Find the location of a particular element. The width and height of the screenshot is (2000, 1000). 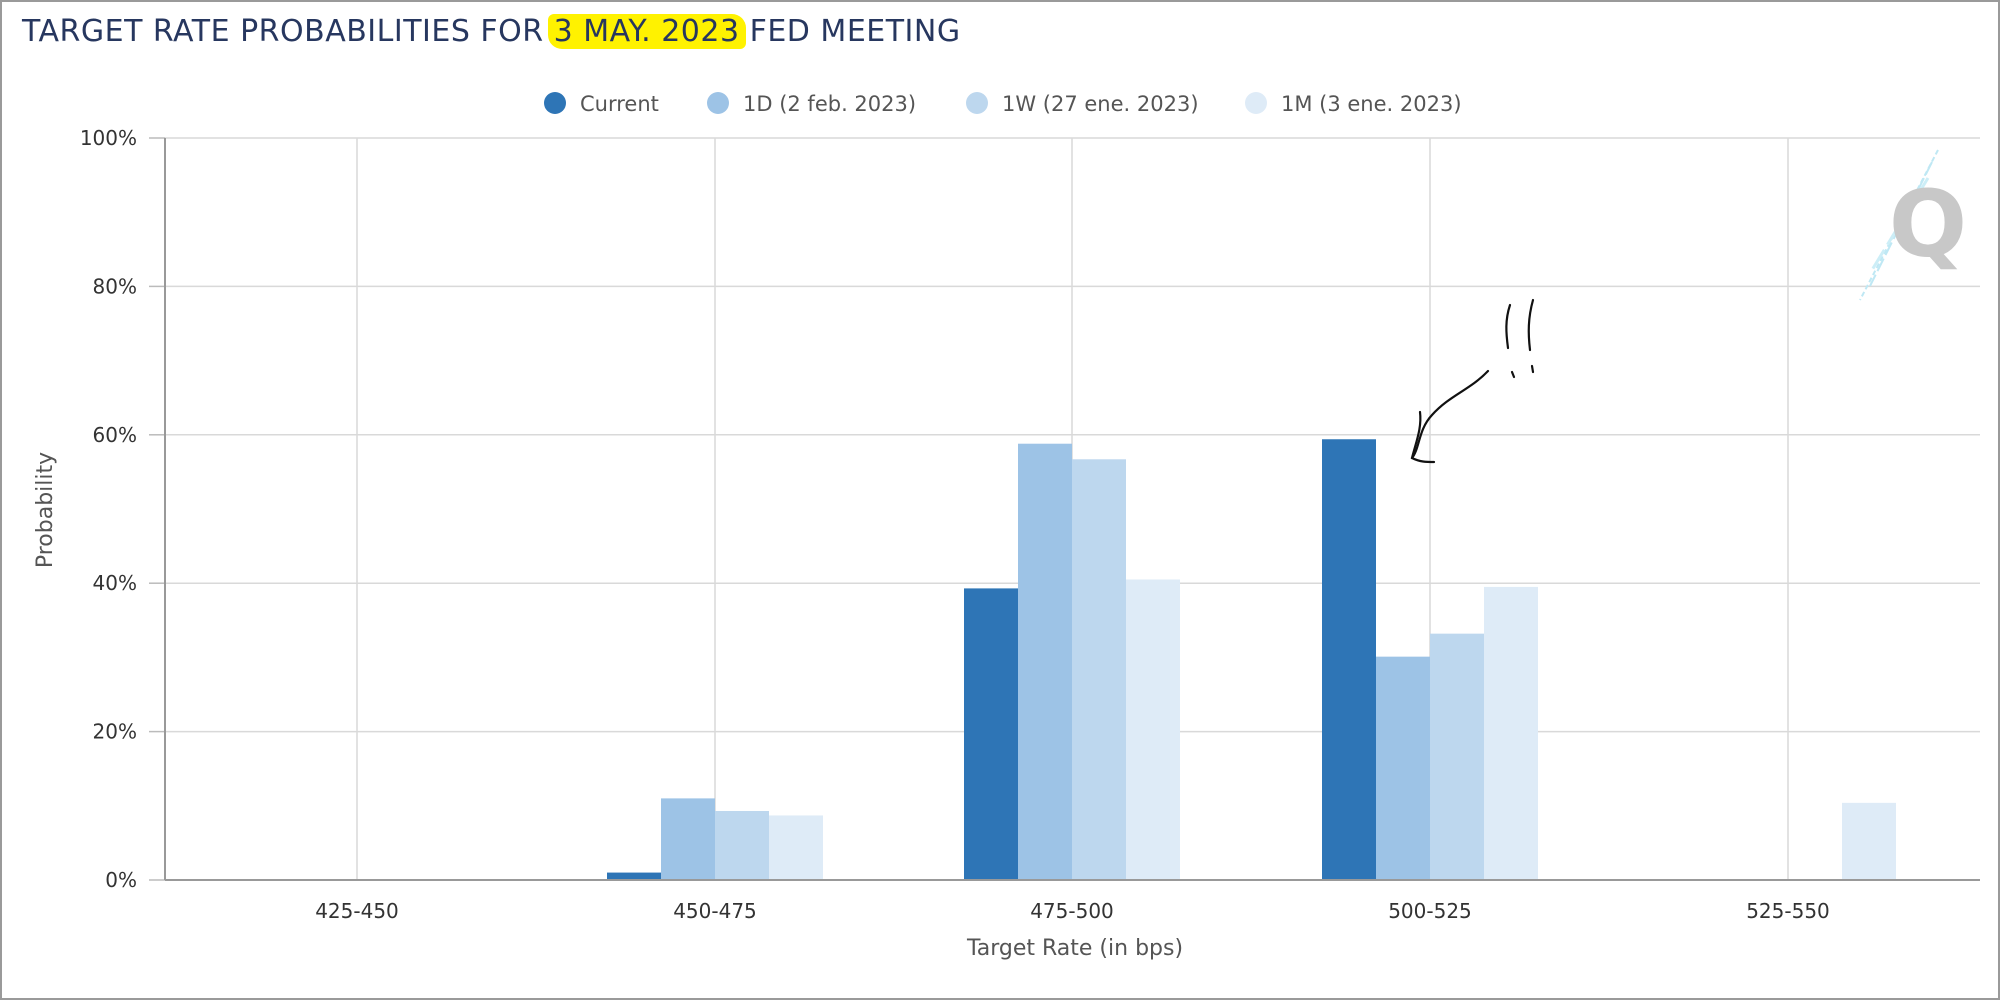

legend-label: Current is located at coordinates (619, 104).